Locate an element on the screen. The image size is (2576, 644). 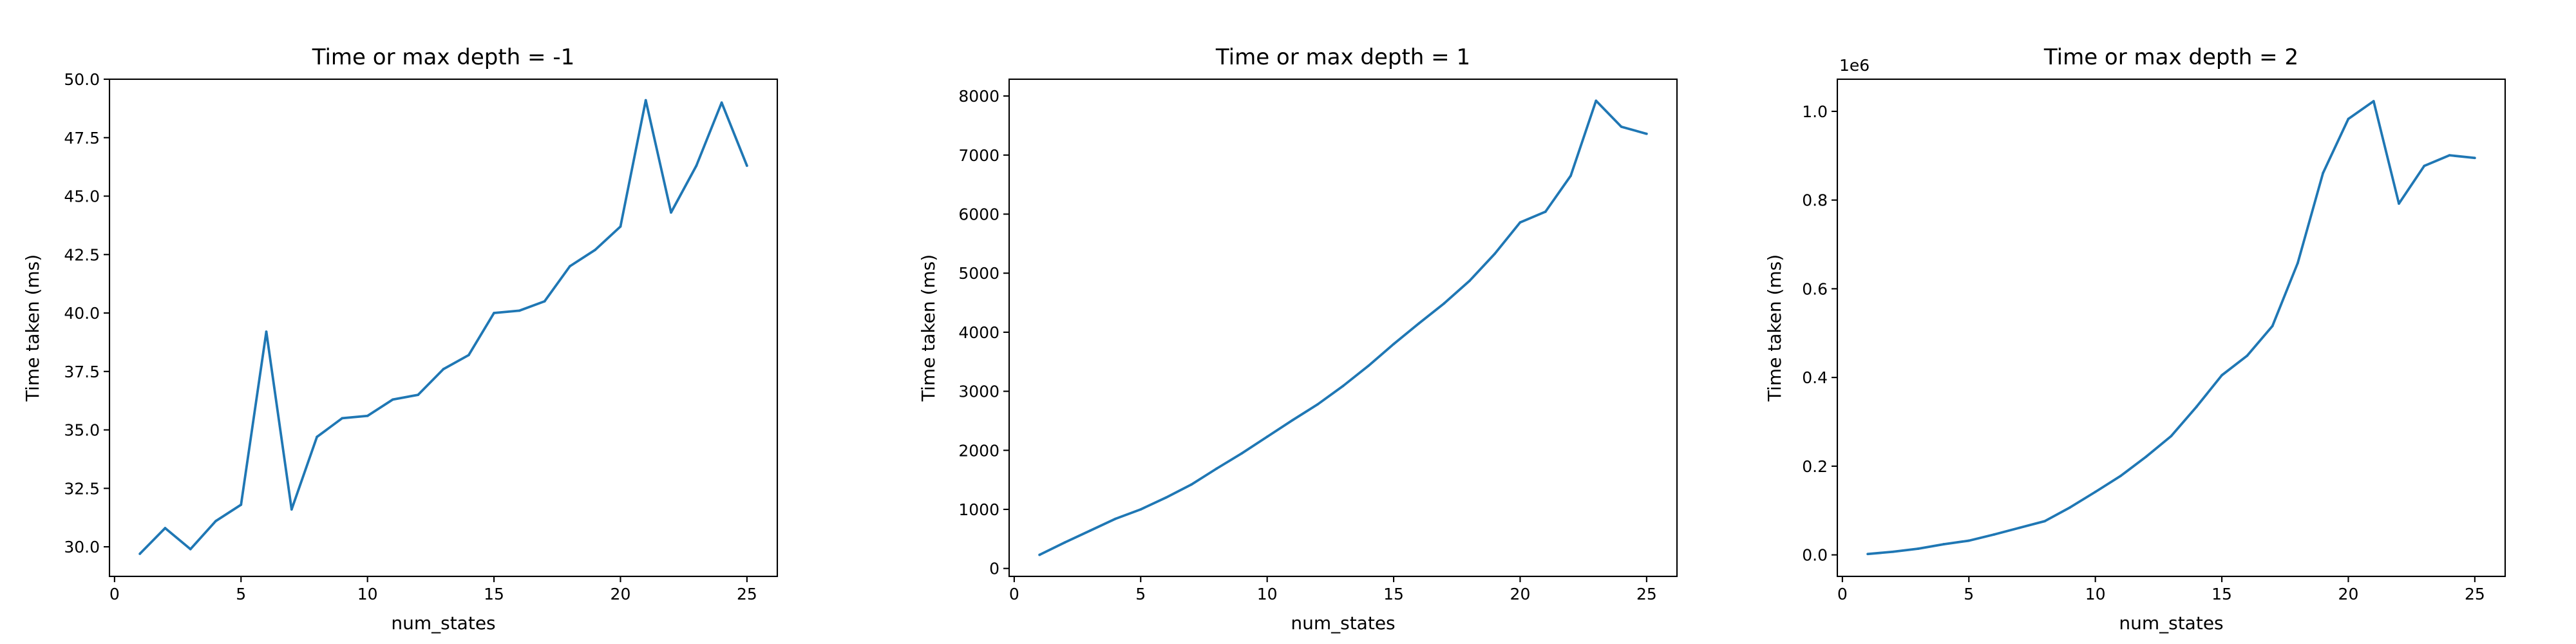
chart-title: Time or max depth = 2 is located at coordinates (2170, 57).